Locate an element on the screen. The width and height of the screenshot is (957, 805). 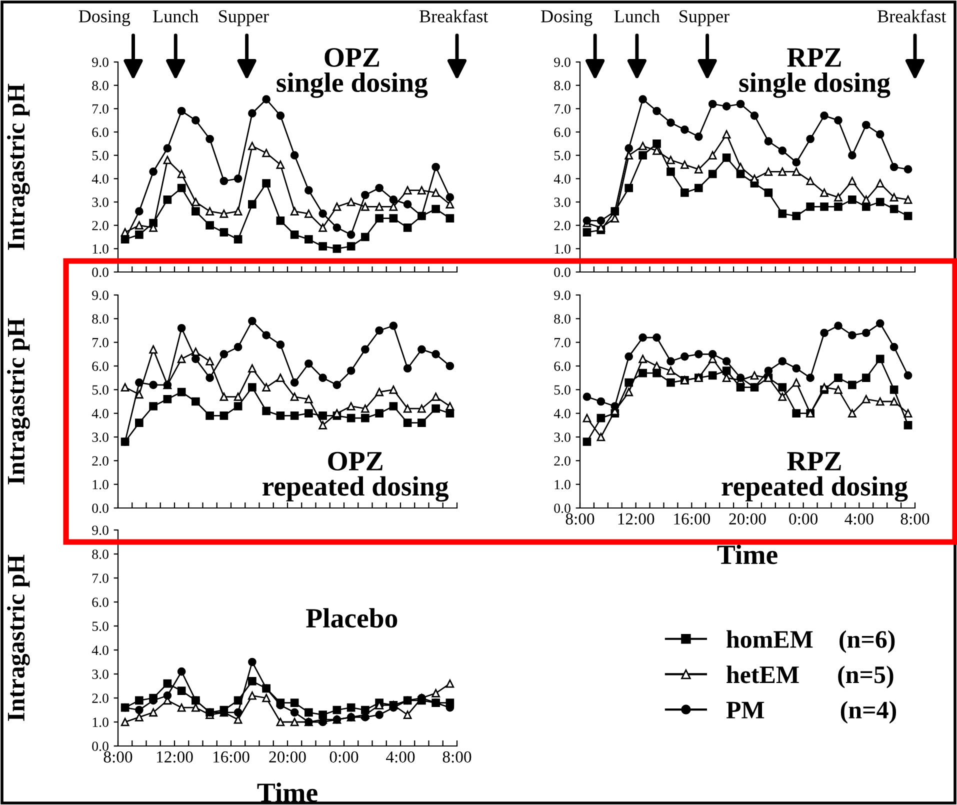
chart-title: OPZ single dosing is located at coordinates (352, 73).